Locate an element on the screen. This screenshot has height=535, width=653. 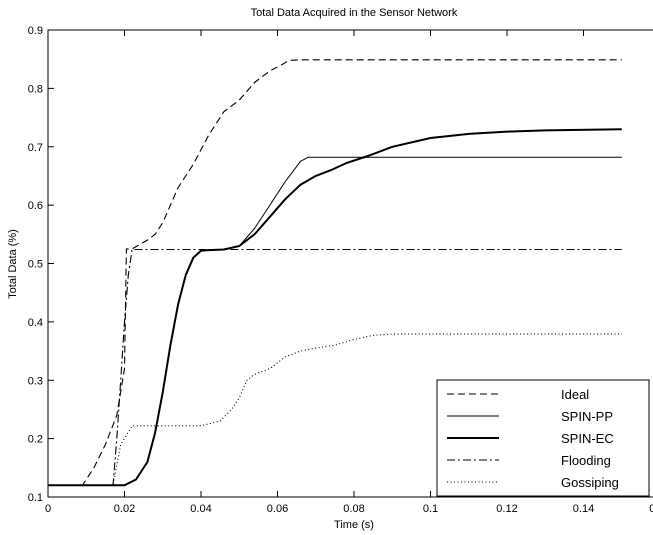
y-axis: 0.1 0.2 0.3 0.4 0.5 0.6 0.7 0.8 0.9 is located at coordinates (41, 264).